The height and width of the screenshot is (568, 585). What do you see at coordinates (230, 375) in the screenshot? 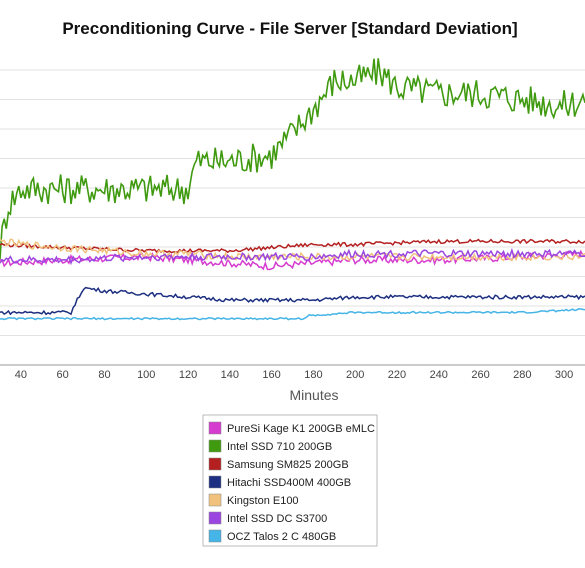
I see `x-tick-label: 140` at bounding box center [230, 375].